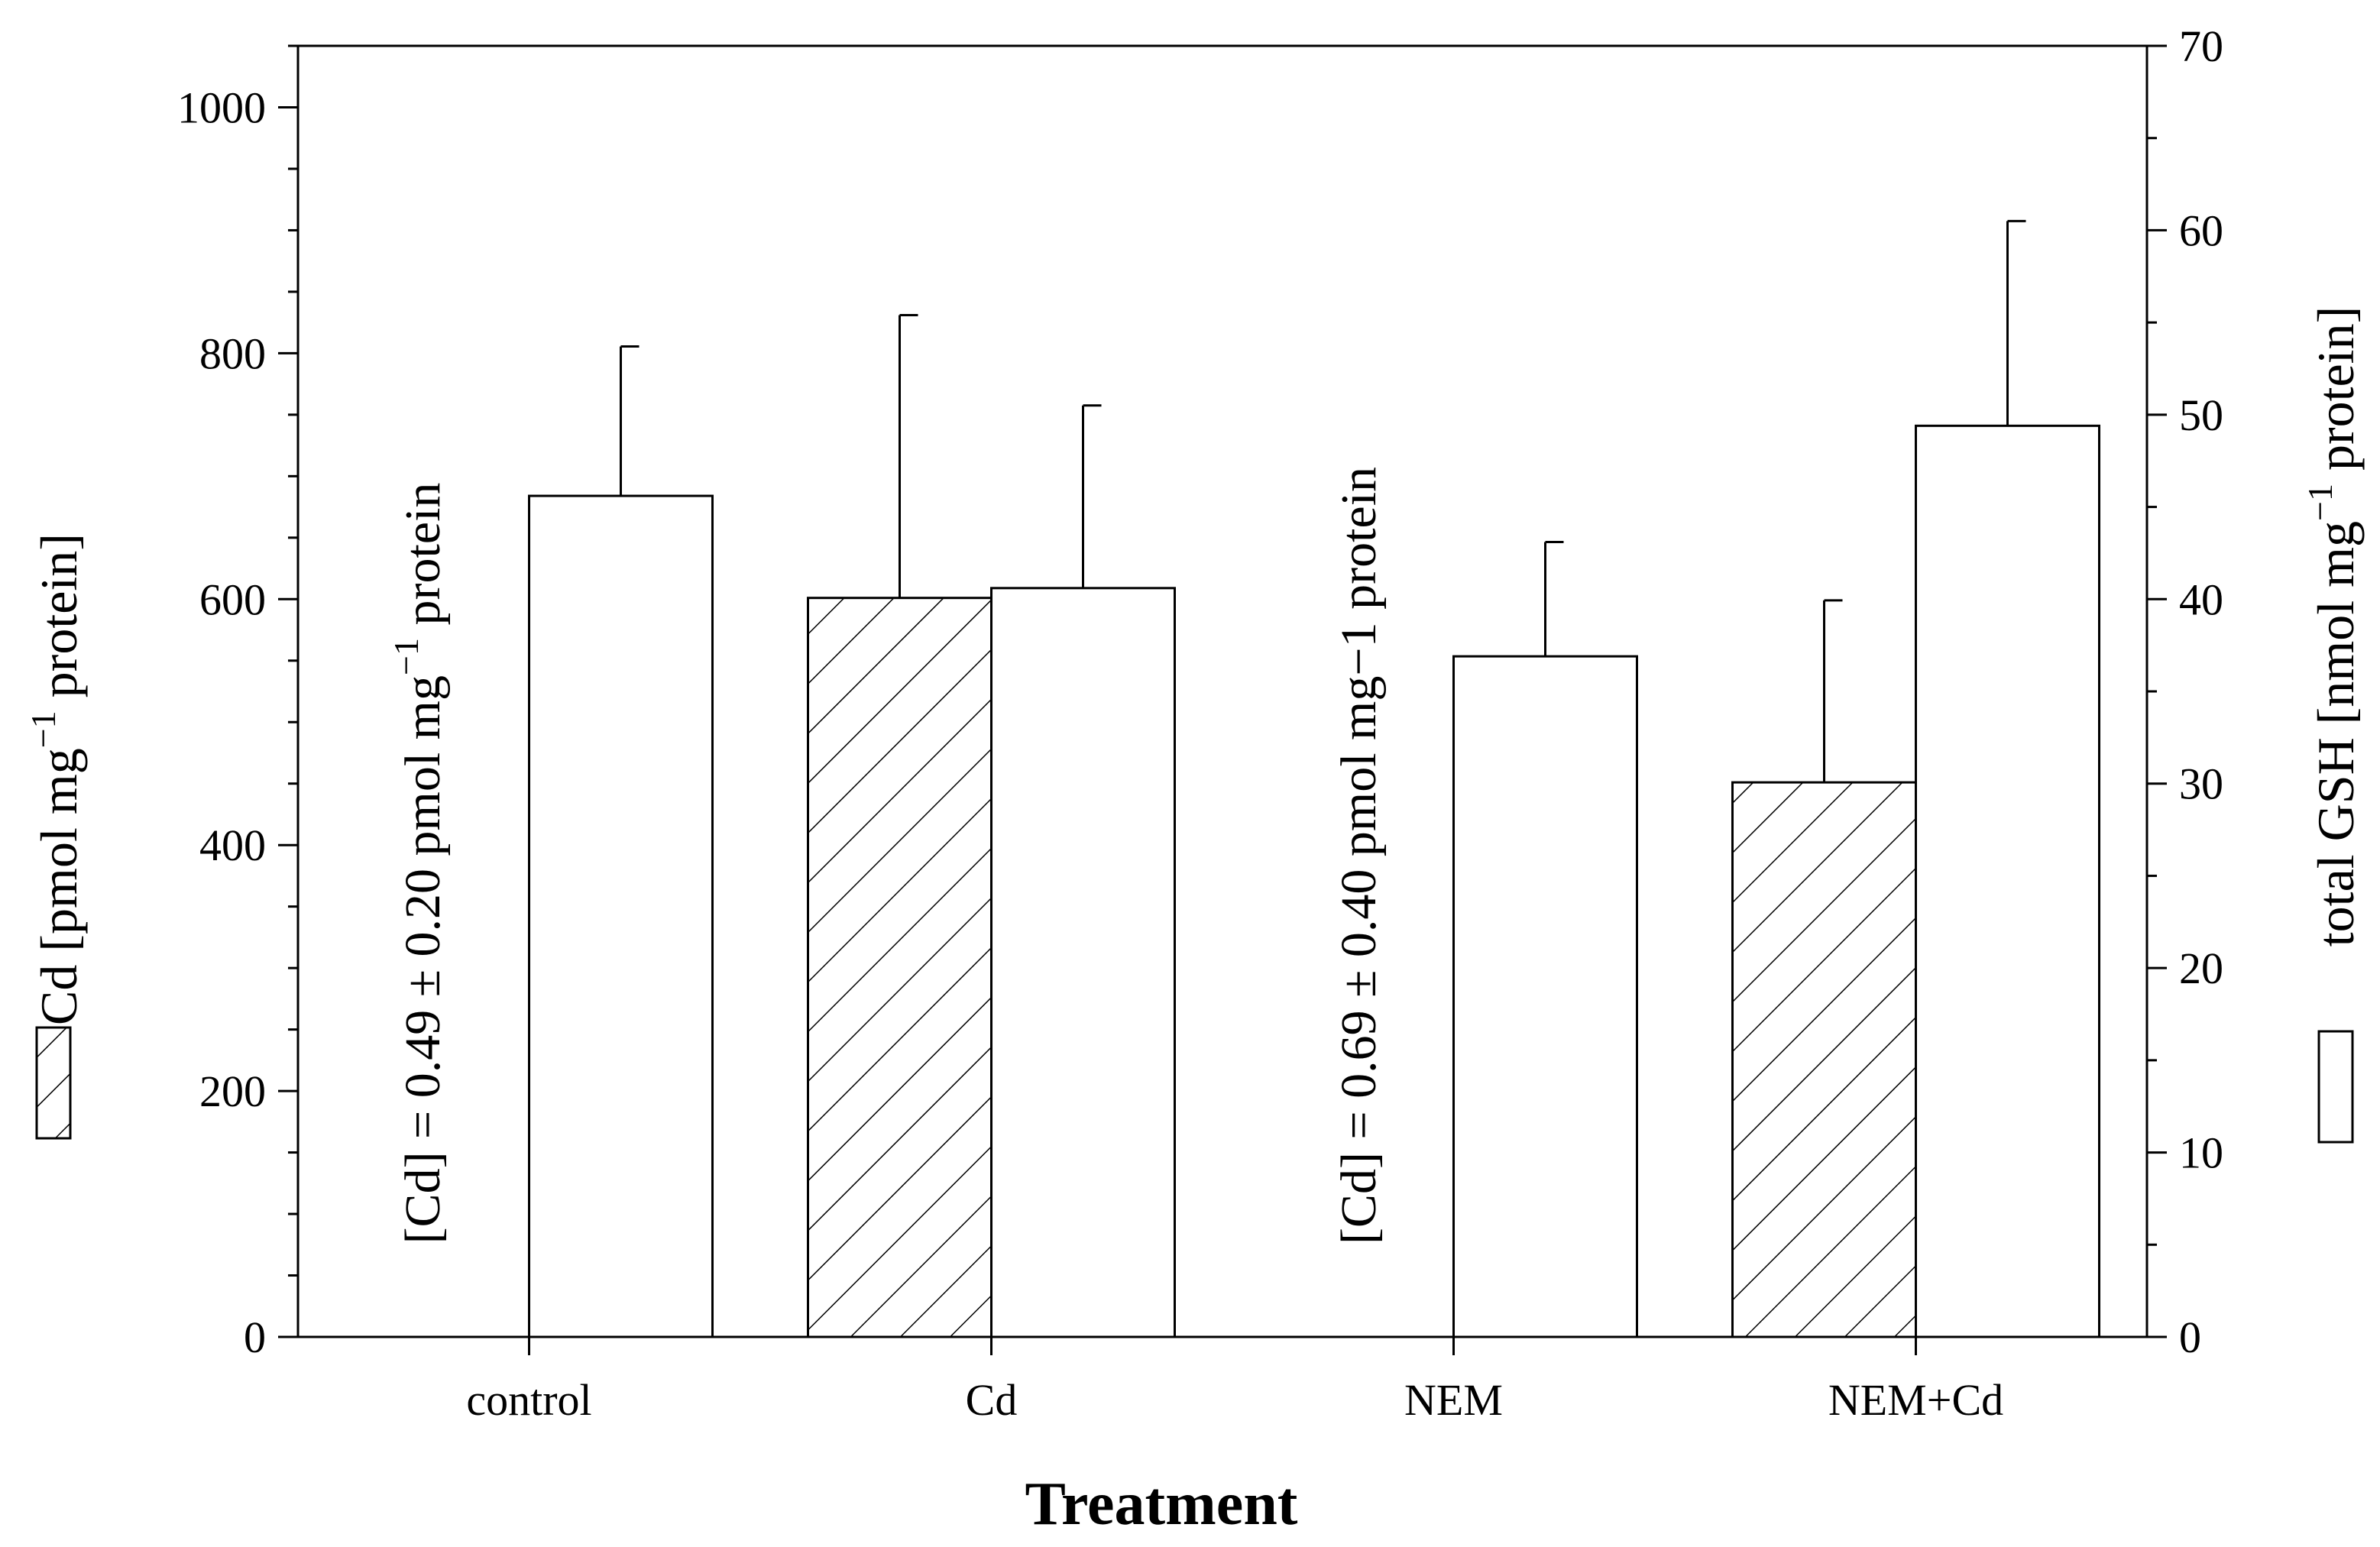 Image resolution: width=2380 pixels, height=1547 pixels. I want to click on left-tick-label: 800, so click(232, 353).